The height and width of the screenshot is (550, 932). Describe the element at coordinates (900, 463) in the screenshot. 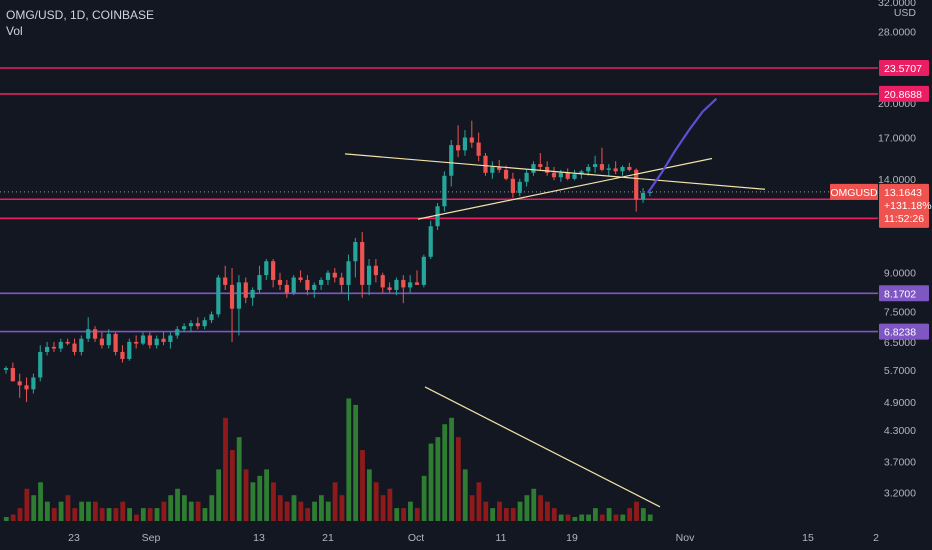

I see `price-tick: 3.7000` at that location.